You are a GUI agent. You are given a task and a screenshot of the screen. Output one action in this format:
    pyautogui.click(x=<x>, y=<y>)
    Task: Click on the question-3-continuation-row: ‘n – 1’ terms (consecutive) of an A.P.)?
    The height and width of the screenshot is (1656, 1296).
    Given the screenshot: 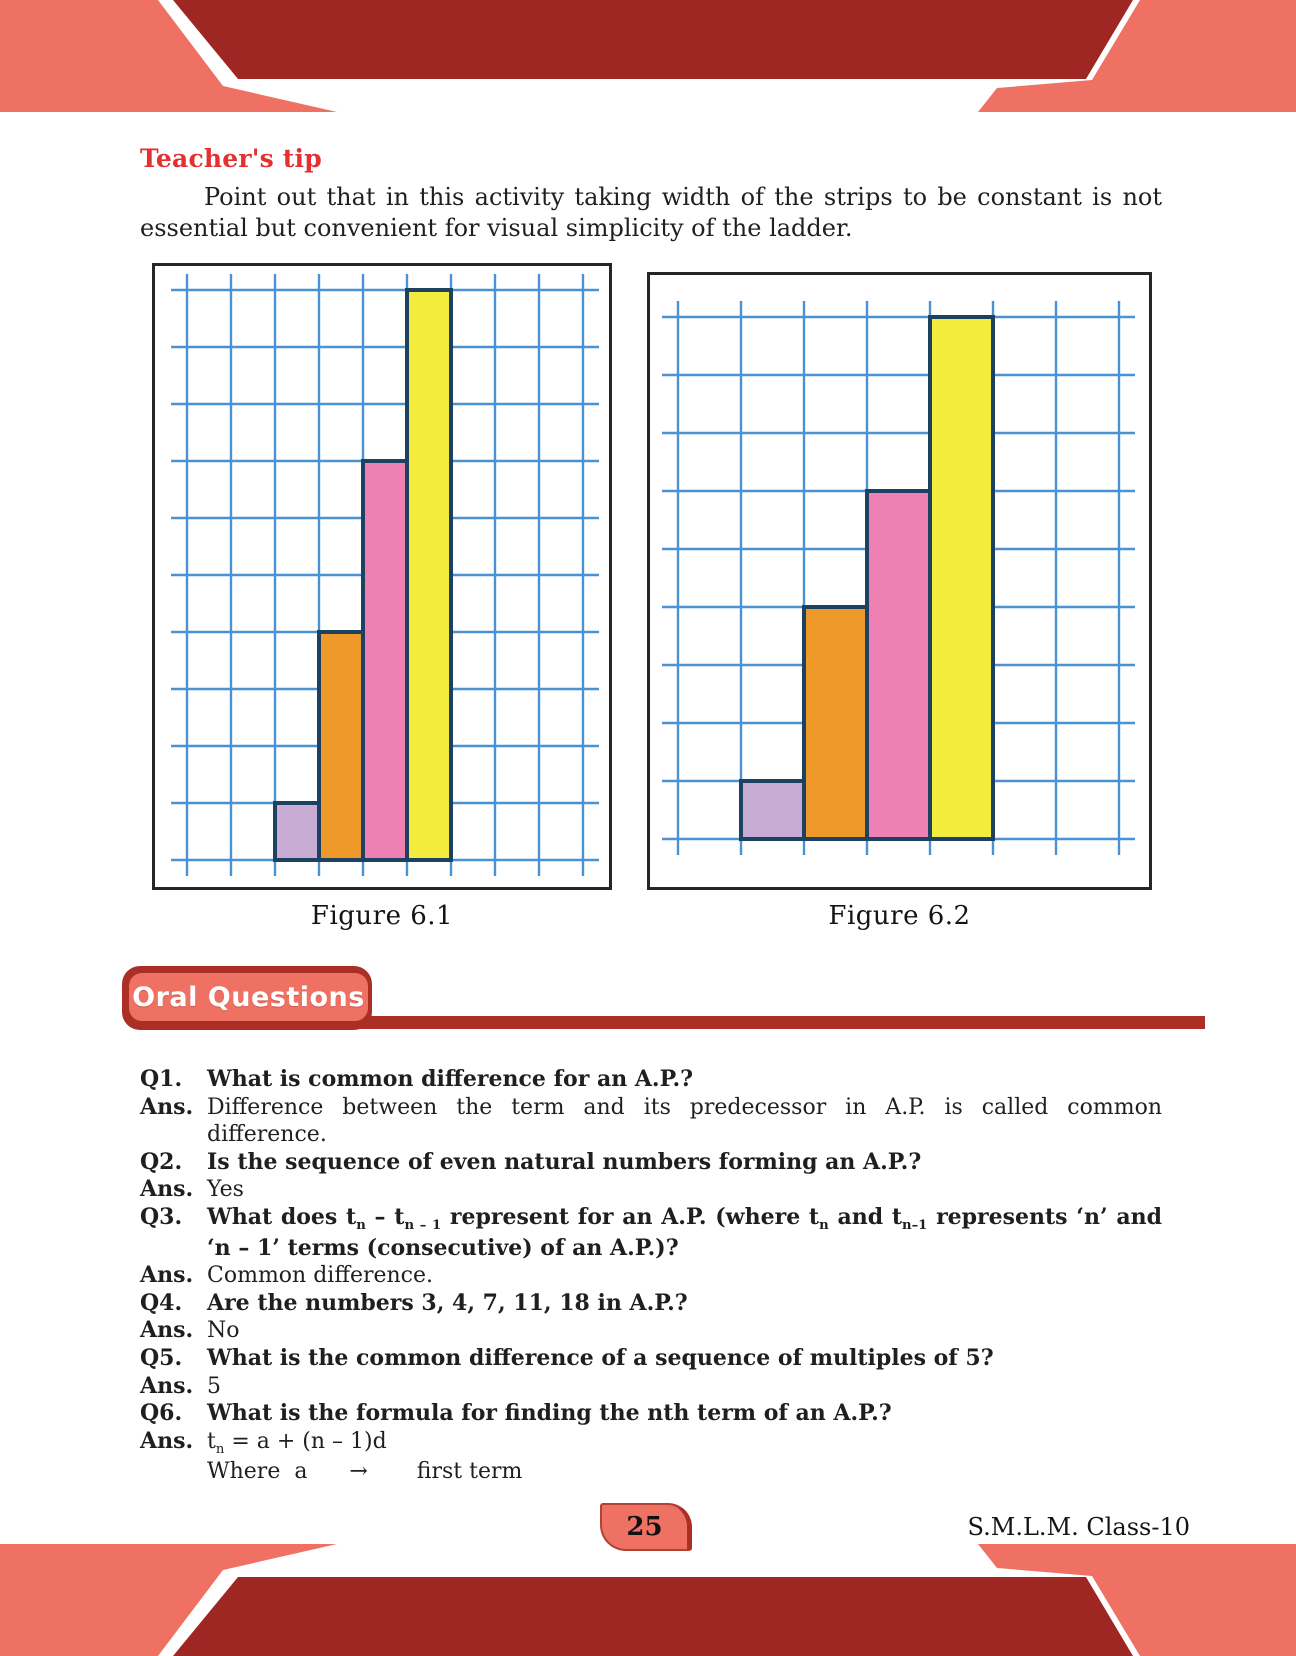 What is the action you would take?
    pyautogui.click(x=651, y=1249)
    